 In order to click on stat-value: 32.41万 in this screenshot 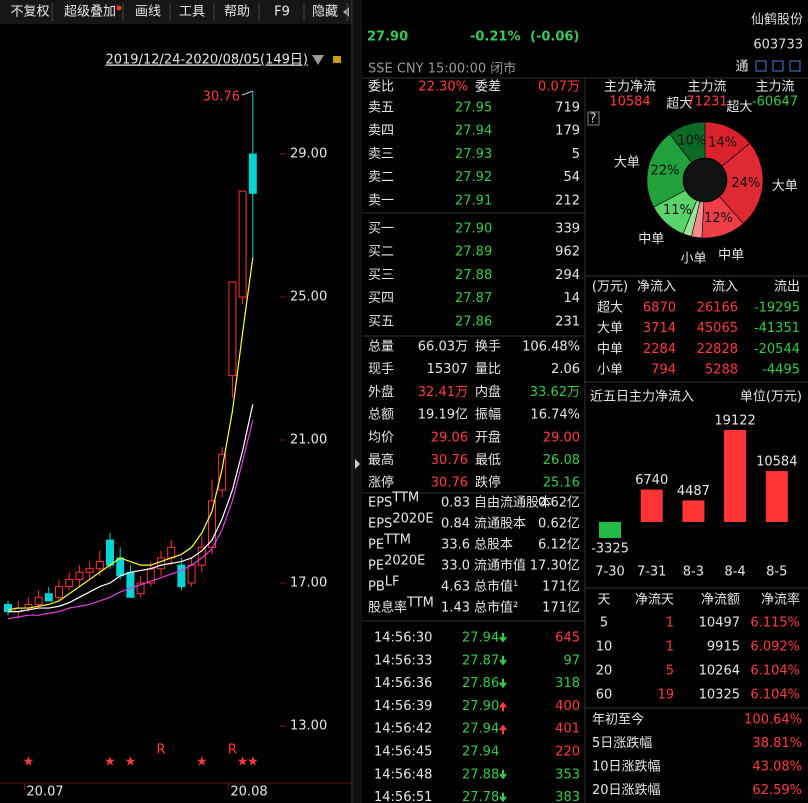, I will do `click(443, 392)`.